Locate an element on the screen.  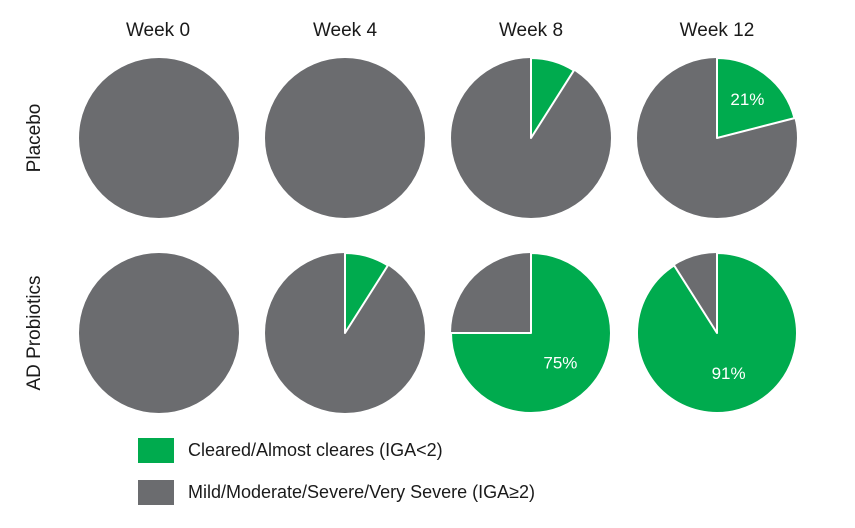
pie-pct-label-r1-c3: 91% is located at coordinates (729, 373).